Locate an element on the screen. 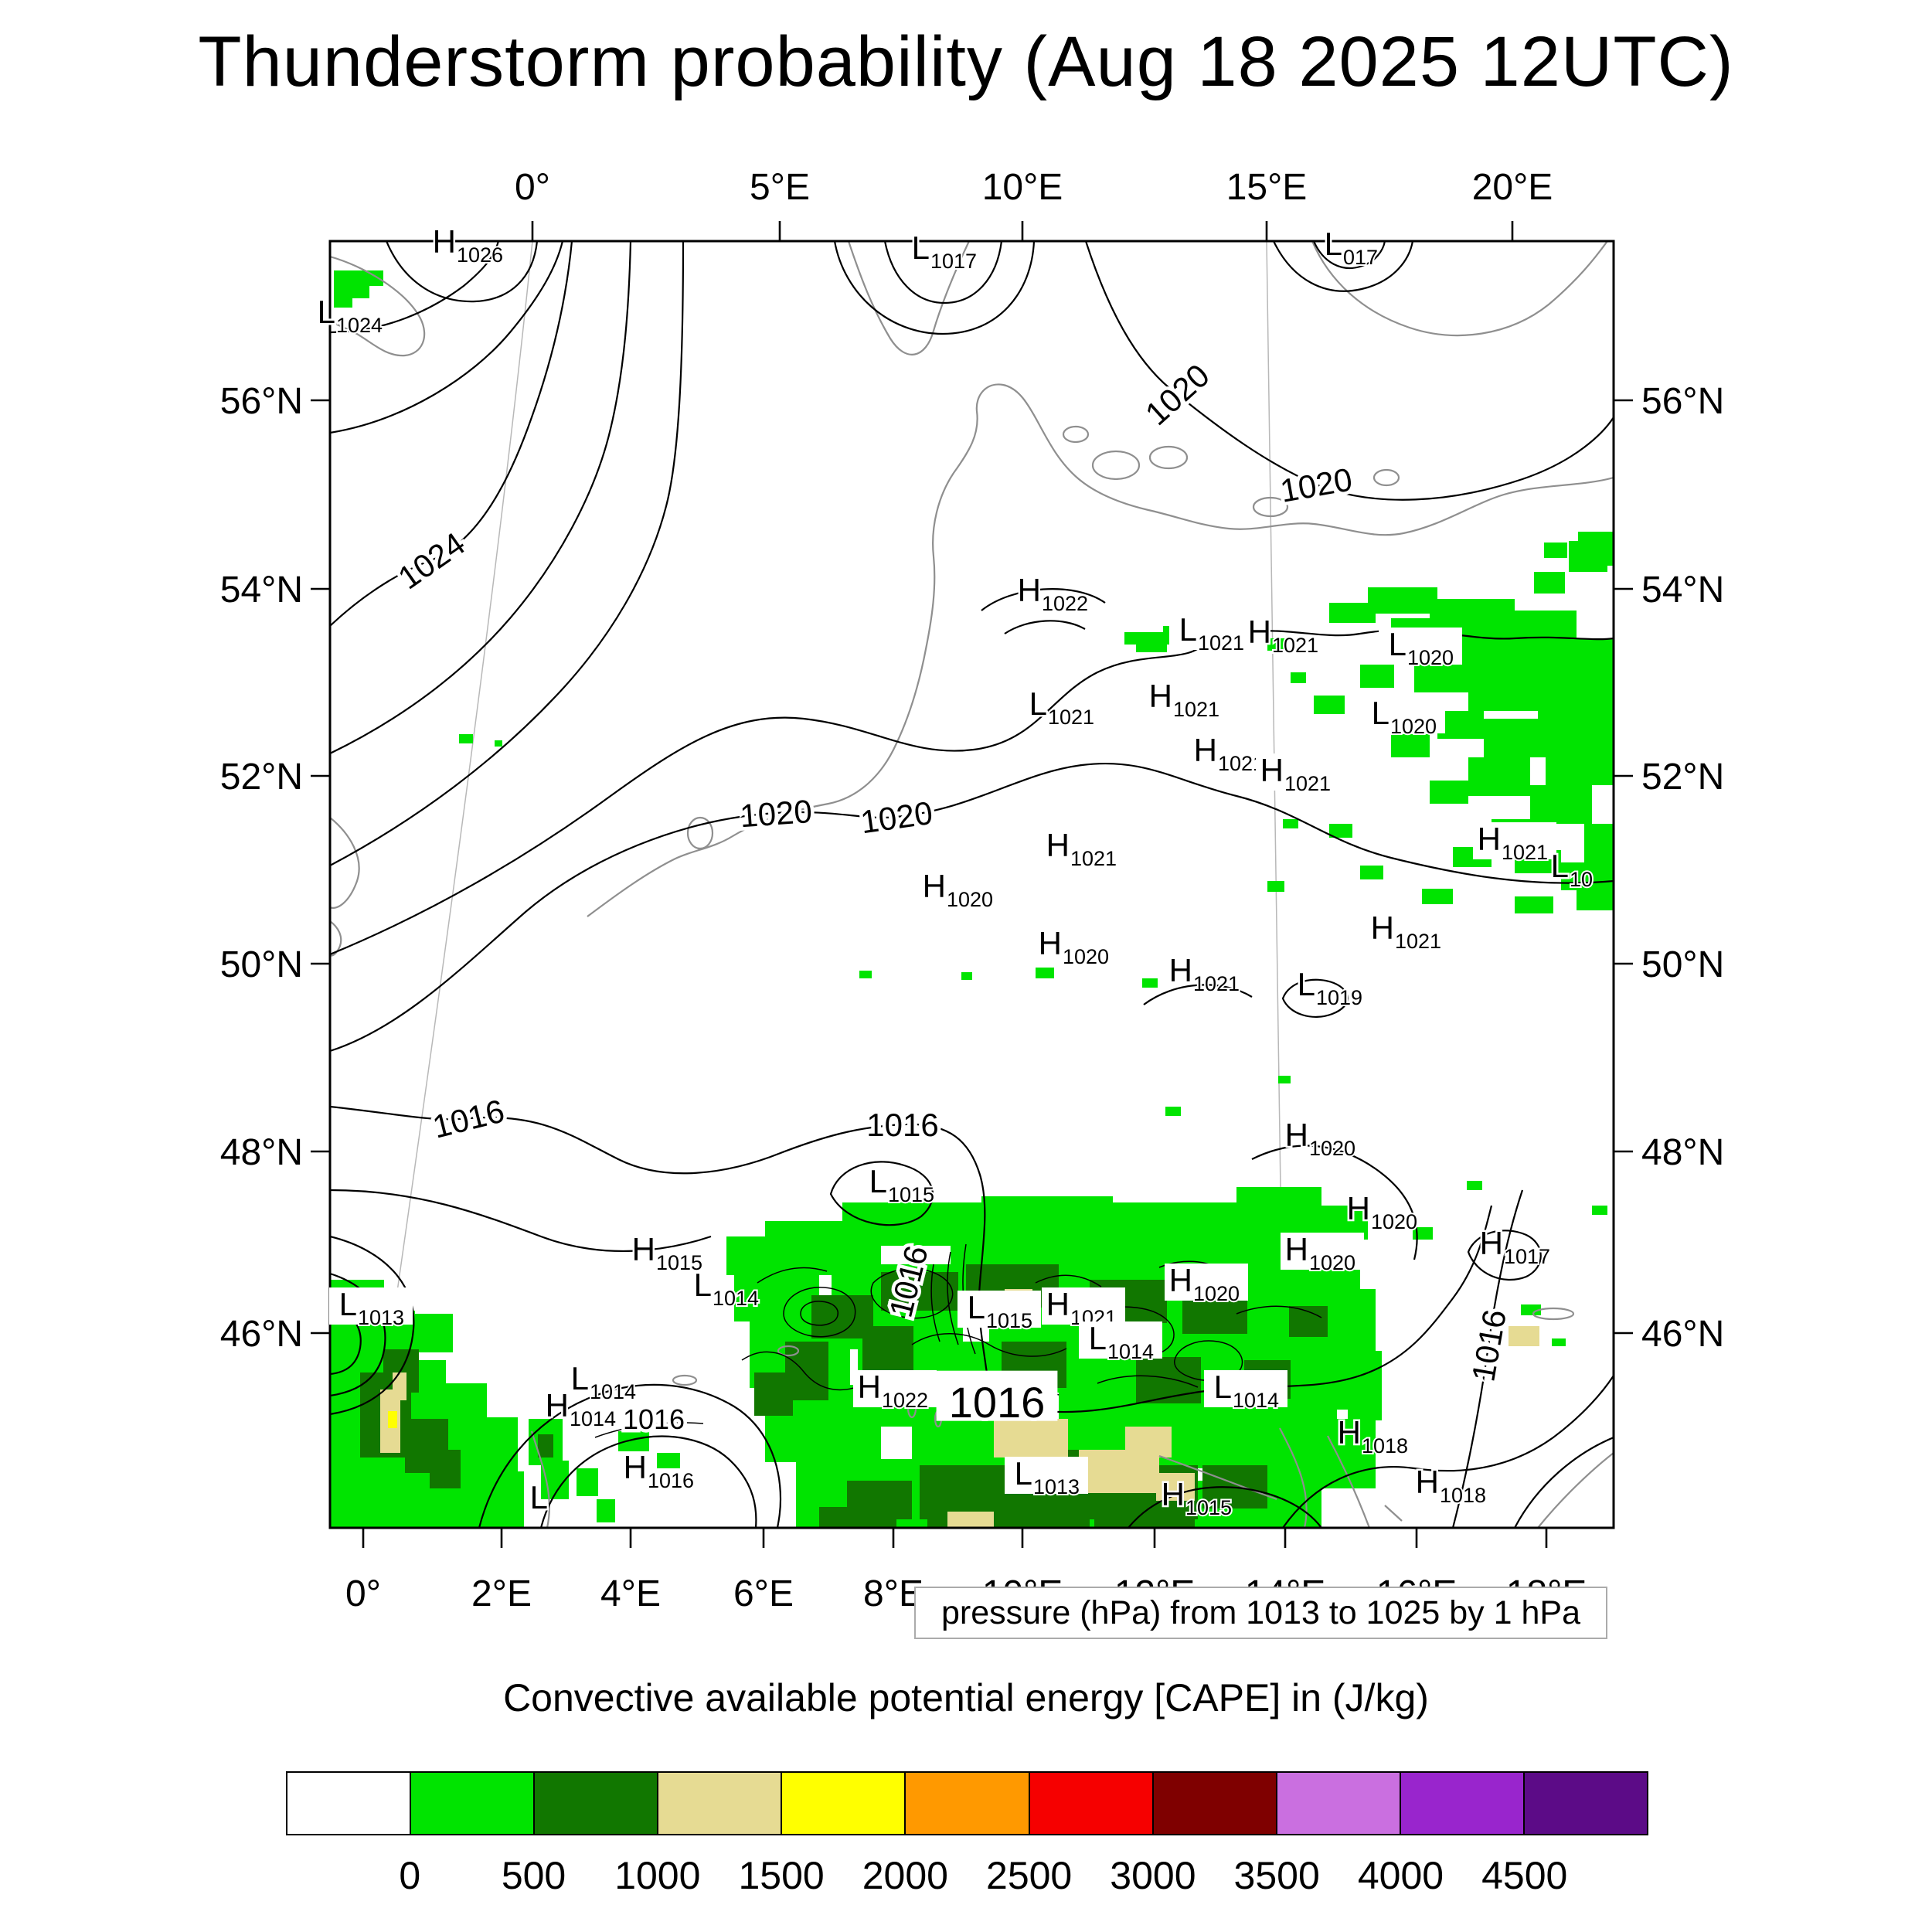 This screenshot has height=1932, width=1932. pressure-center-H1018: H 1018 is located at coordinates (1373, 1437).